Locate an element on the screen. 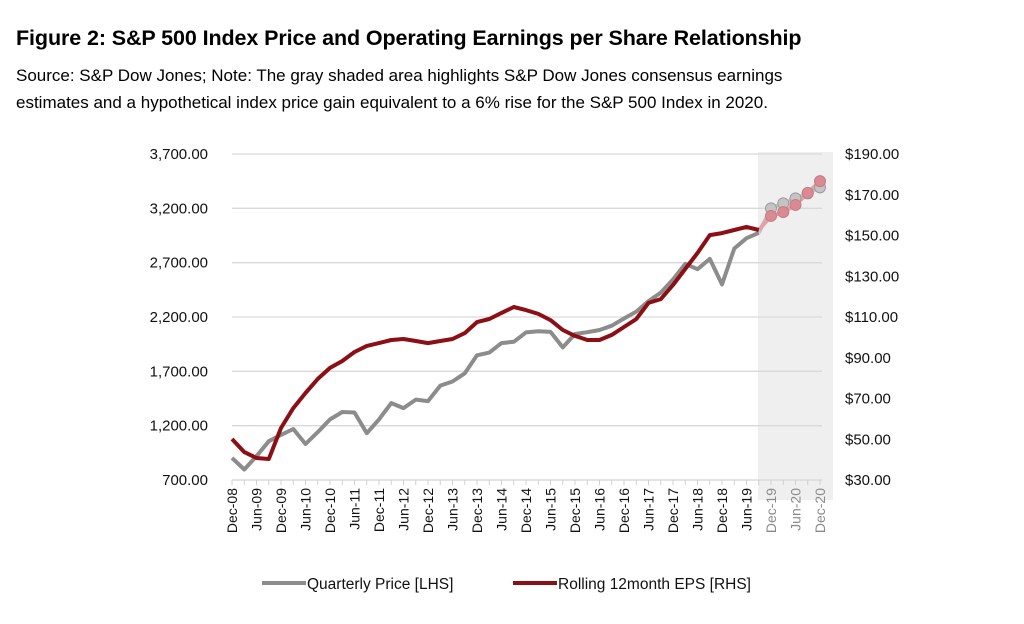 This screenshot has width=1024, height=624. x-axis-tick-label: Jun-20 is located at coordinates (796, 509).